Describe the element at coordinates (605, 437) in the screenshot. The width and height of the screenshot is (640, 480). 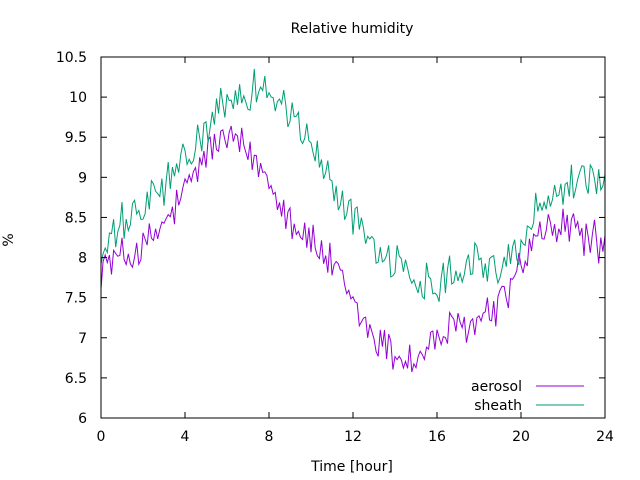
I see `x-tick-label: 24` at that location.